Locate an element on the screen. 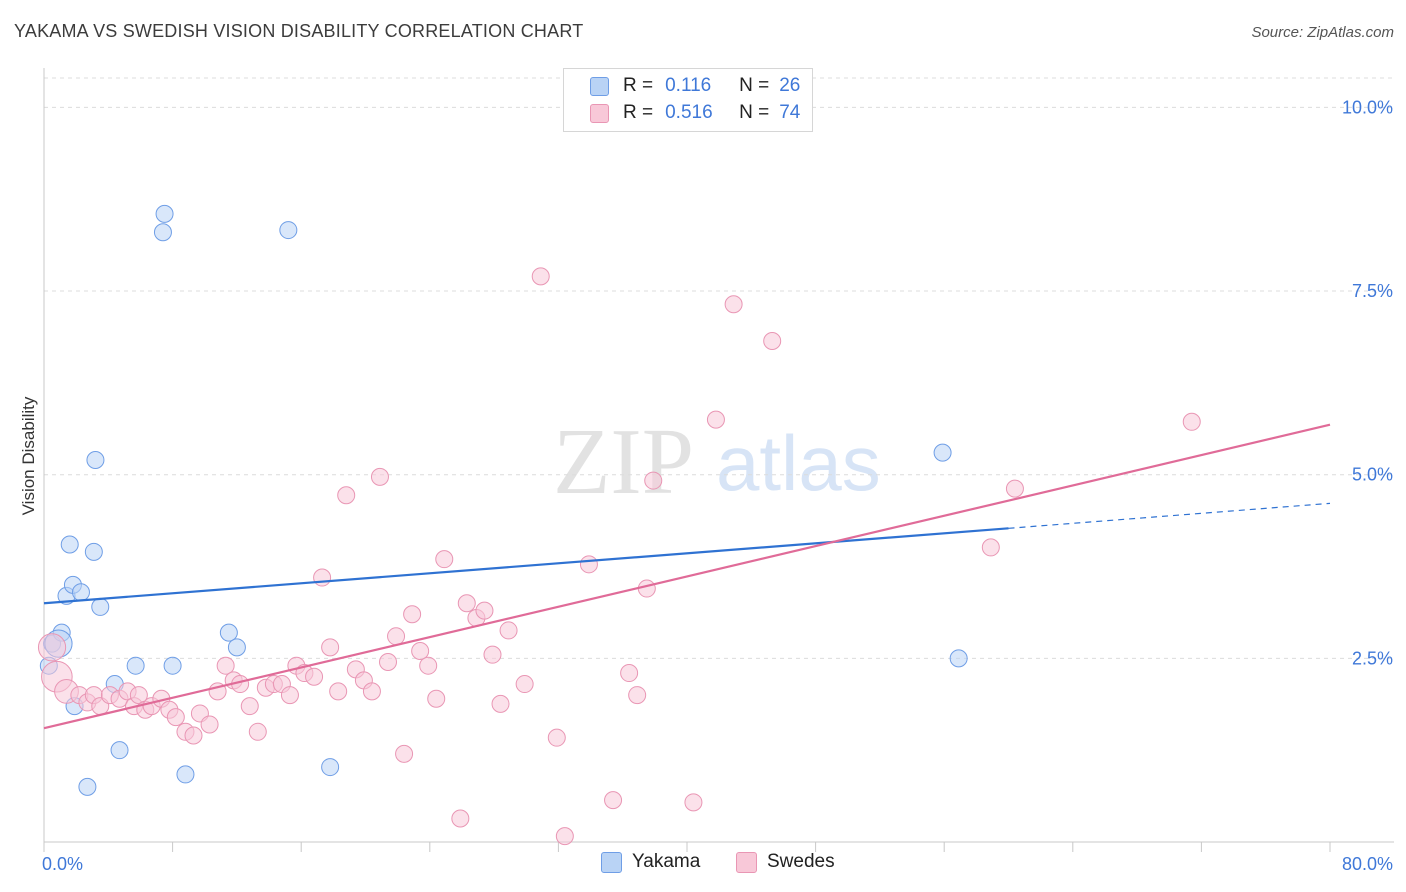 The image size is (1406, 892). x-tick-label-max: 80.0% is located at coordinates (1367, 864).